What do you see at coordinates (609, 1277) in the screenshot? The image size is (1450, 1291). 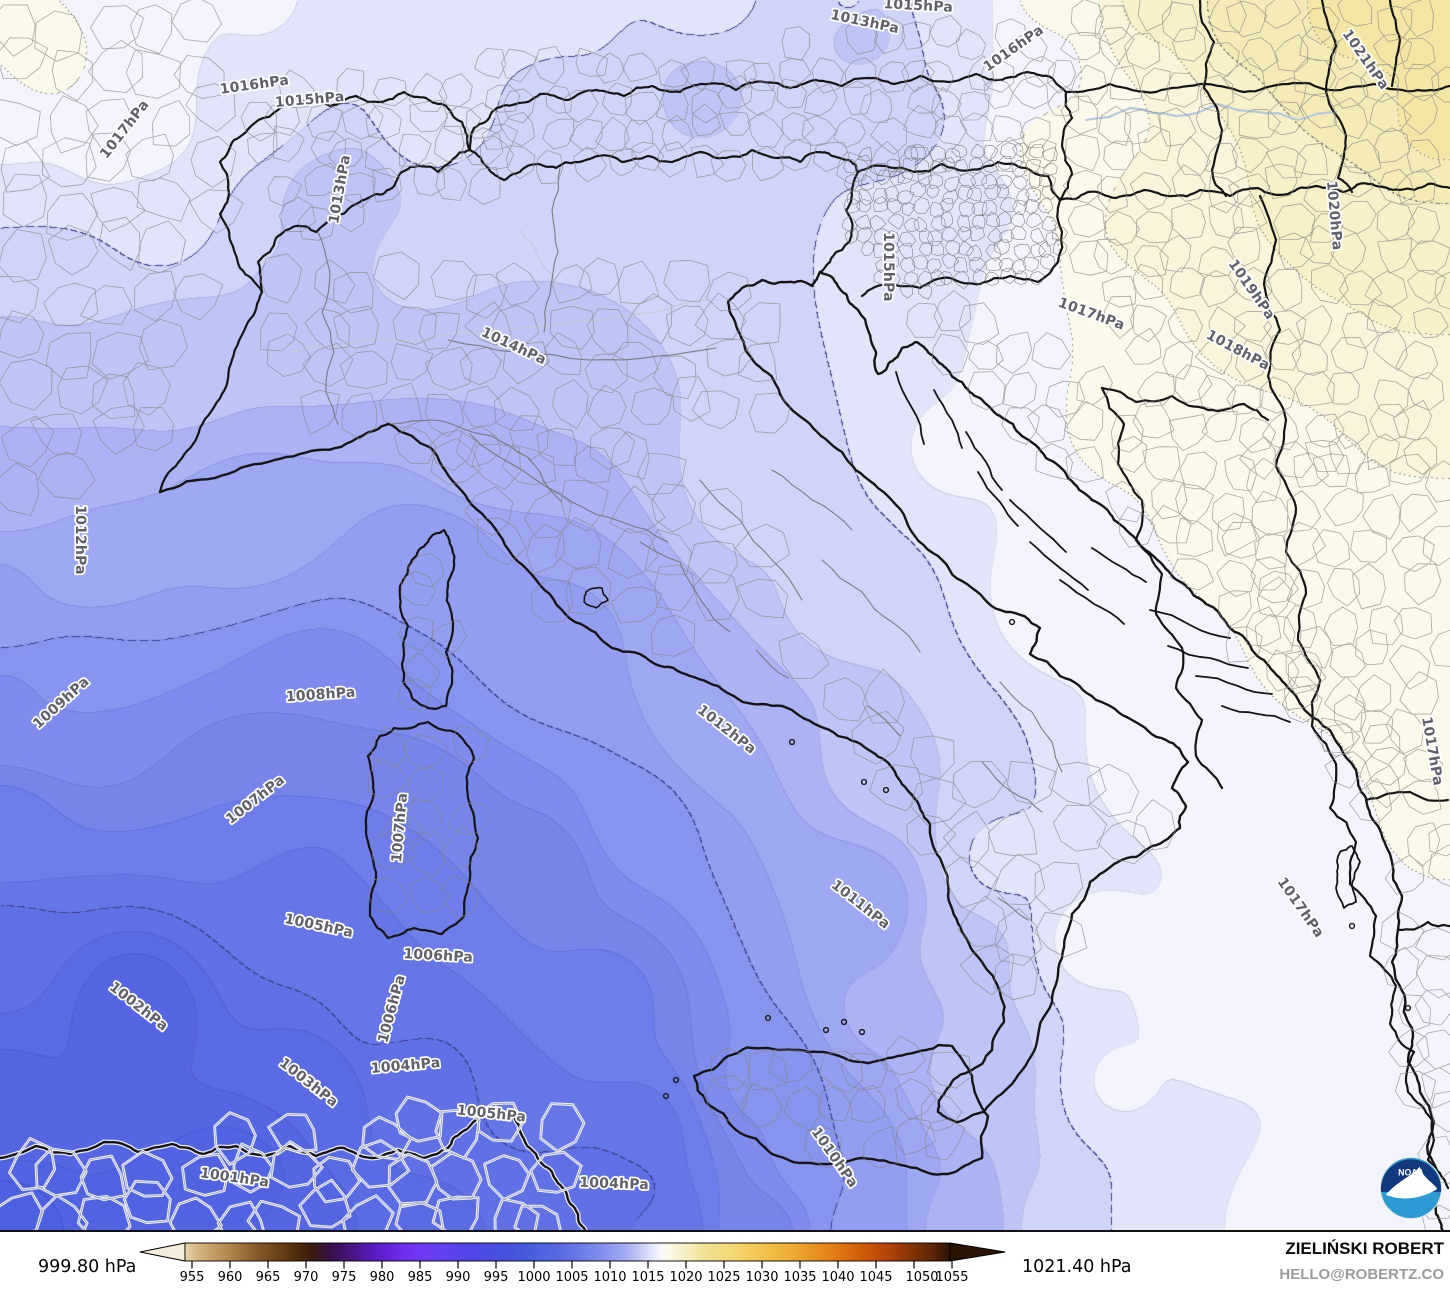 I see `colorbar-tick-label: 1010` at bounding box center [609, 1277].